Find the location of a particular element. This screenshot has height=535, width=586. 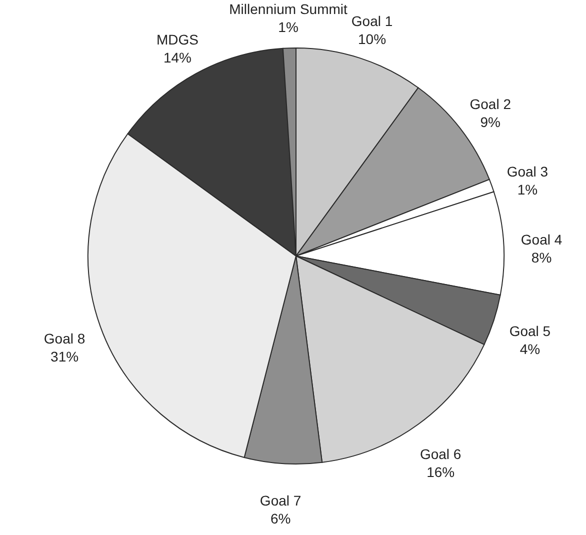

data-label: 16% is located at coordinates (440, 472).